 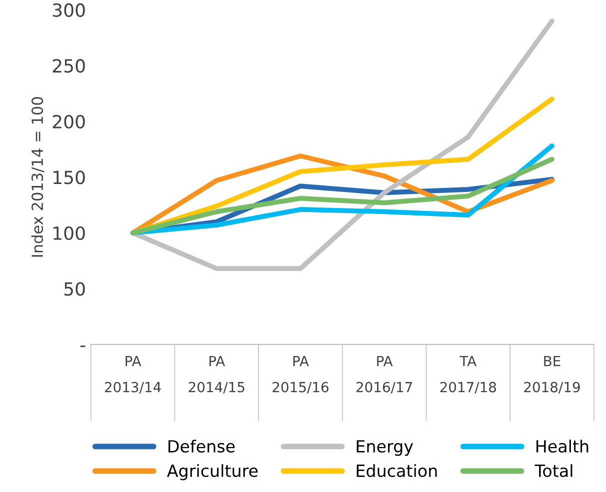 What do you see at coordinates (201, 446) in the screenshot?
I see `legend-label: Defense` at bounding box center [201, 446].